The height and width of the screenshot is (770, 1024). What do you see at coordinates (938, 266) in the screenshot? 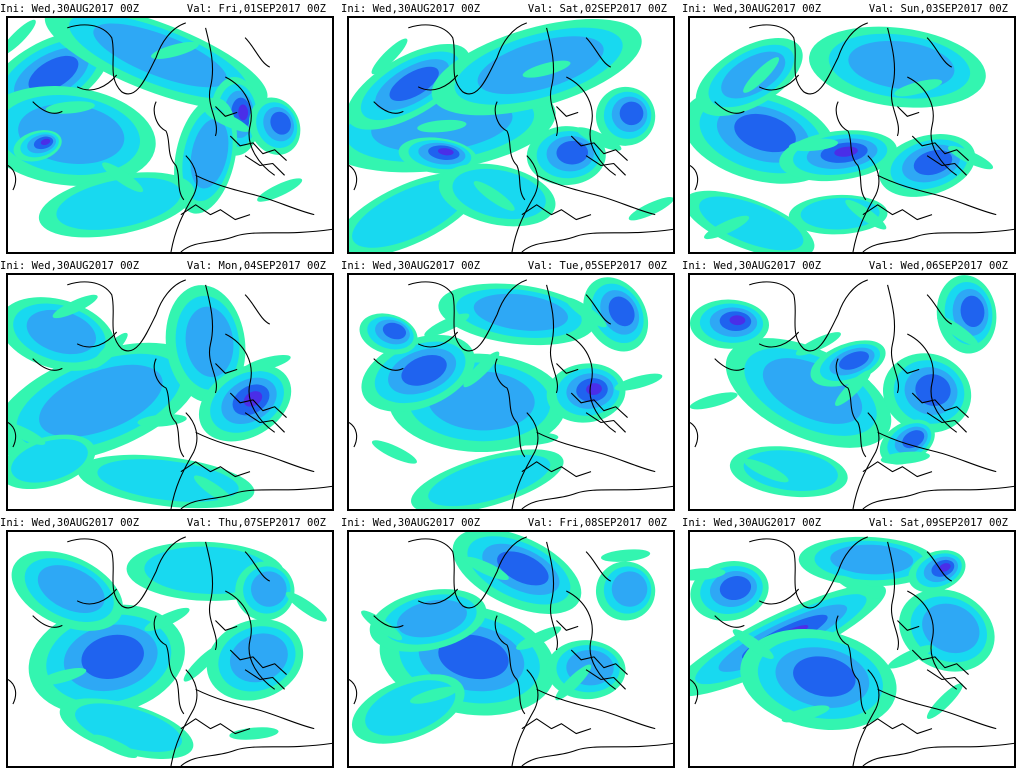
I see `valid-time-label: Val: Wed,06SEP2017 00Z` at bounding box center [938, 266].